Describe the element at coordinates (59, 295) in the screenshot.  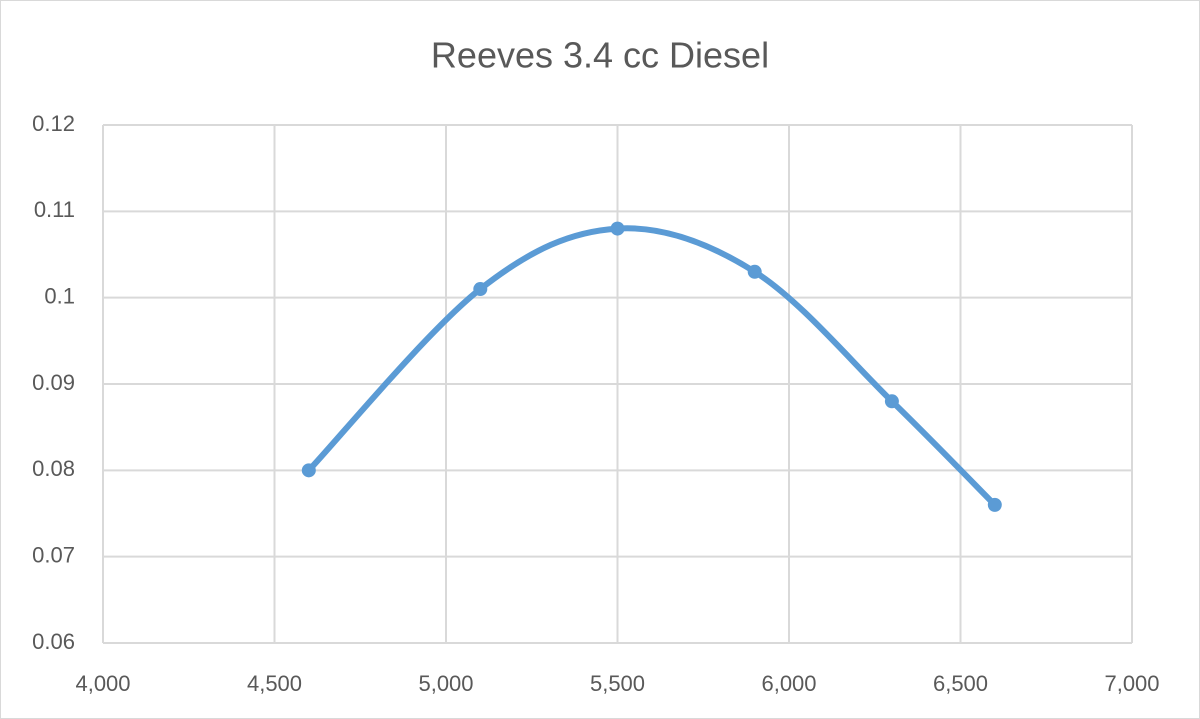
I see `y-tick-label: 0.1` at that location.